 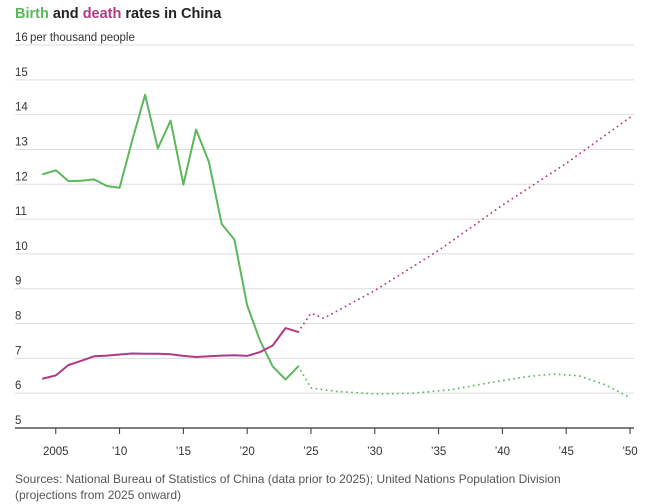 I want to click on title-rest: rates in China, so click(x=171, y=14).